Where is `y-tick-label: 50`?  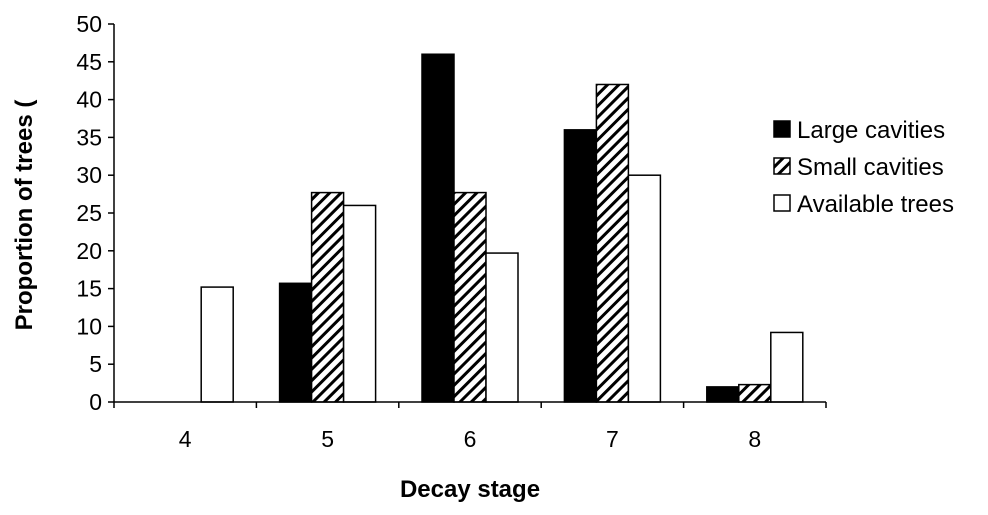 y-tick-label: 50 is located at coordinates (89, 24).